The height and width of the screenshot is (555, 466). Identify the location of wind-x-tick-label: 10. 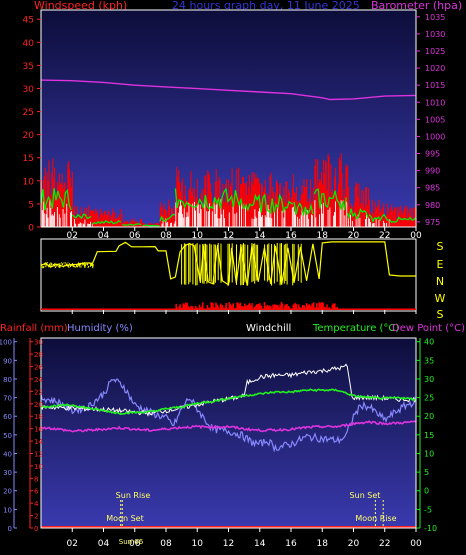
(198, 236).